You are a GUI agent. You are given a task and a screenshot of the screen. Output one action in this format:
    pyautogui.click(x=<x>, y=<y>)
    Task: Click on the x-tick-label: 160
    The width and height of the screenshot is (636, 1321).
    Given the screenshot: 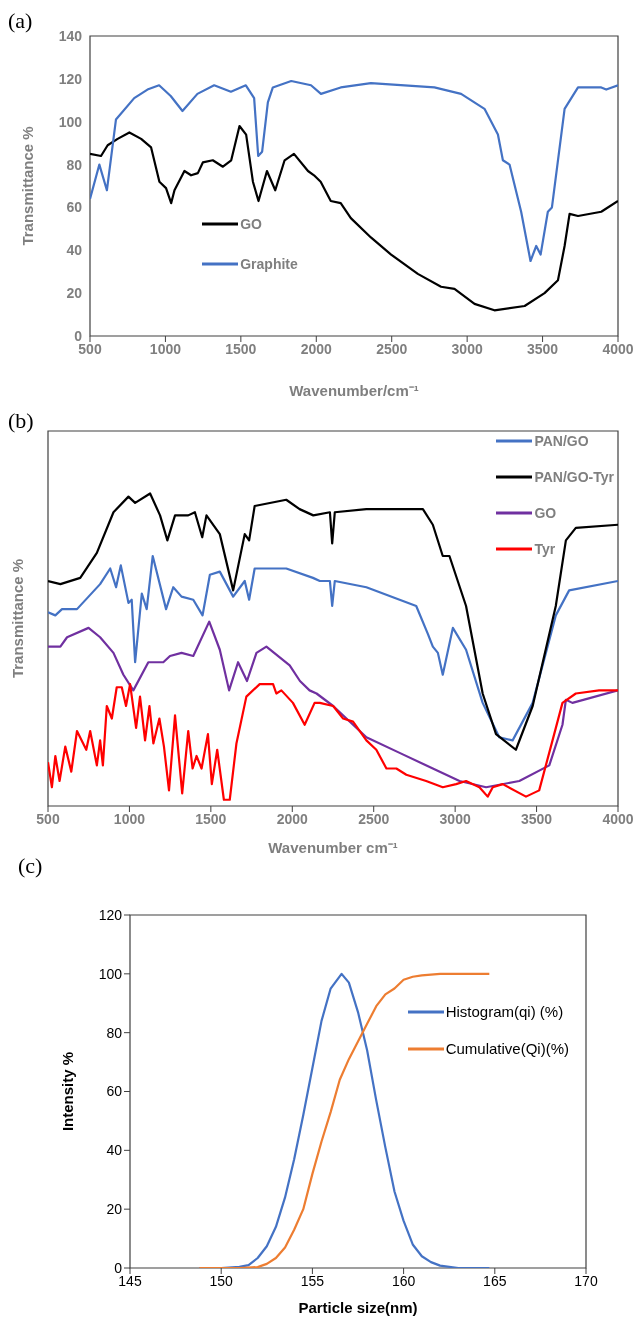 What is the action you would take?
    pyautogui.click(x=403, y=1280)
    